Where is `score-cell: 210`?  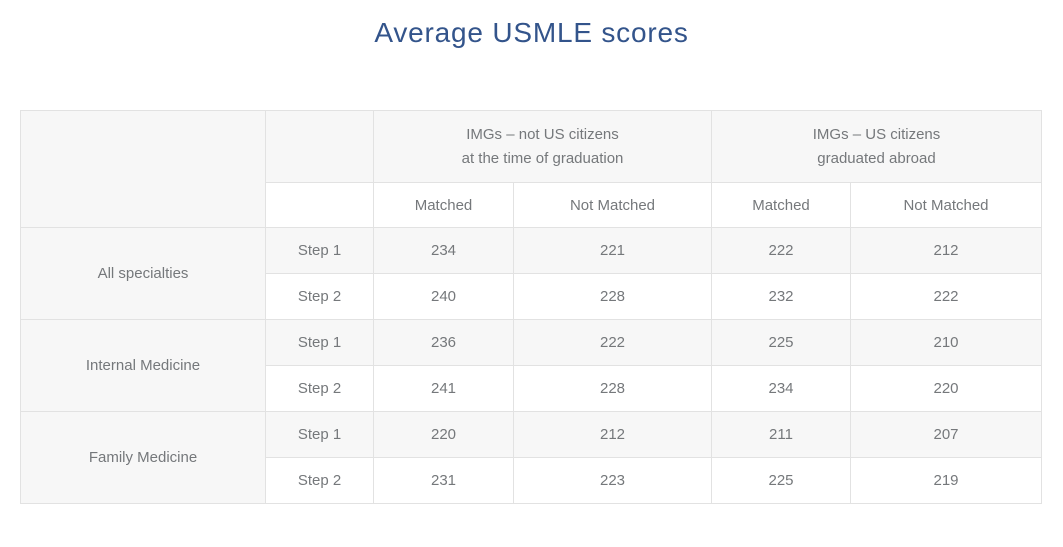 score-cell: 210 is located at coordinates (946, 342).